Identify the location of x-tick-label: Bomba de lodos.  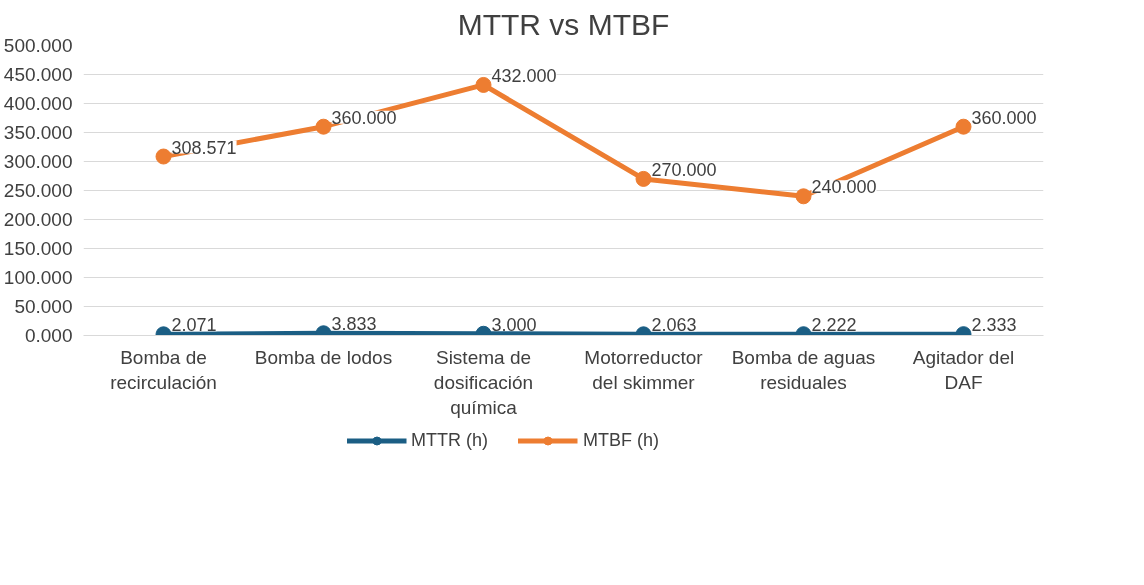
(323, 357).